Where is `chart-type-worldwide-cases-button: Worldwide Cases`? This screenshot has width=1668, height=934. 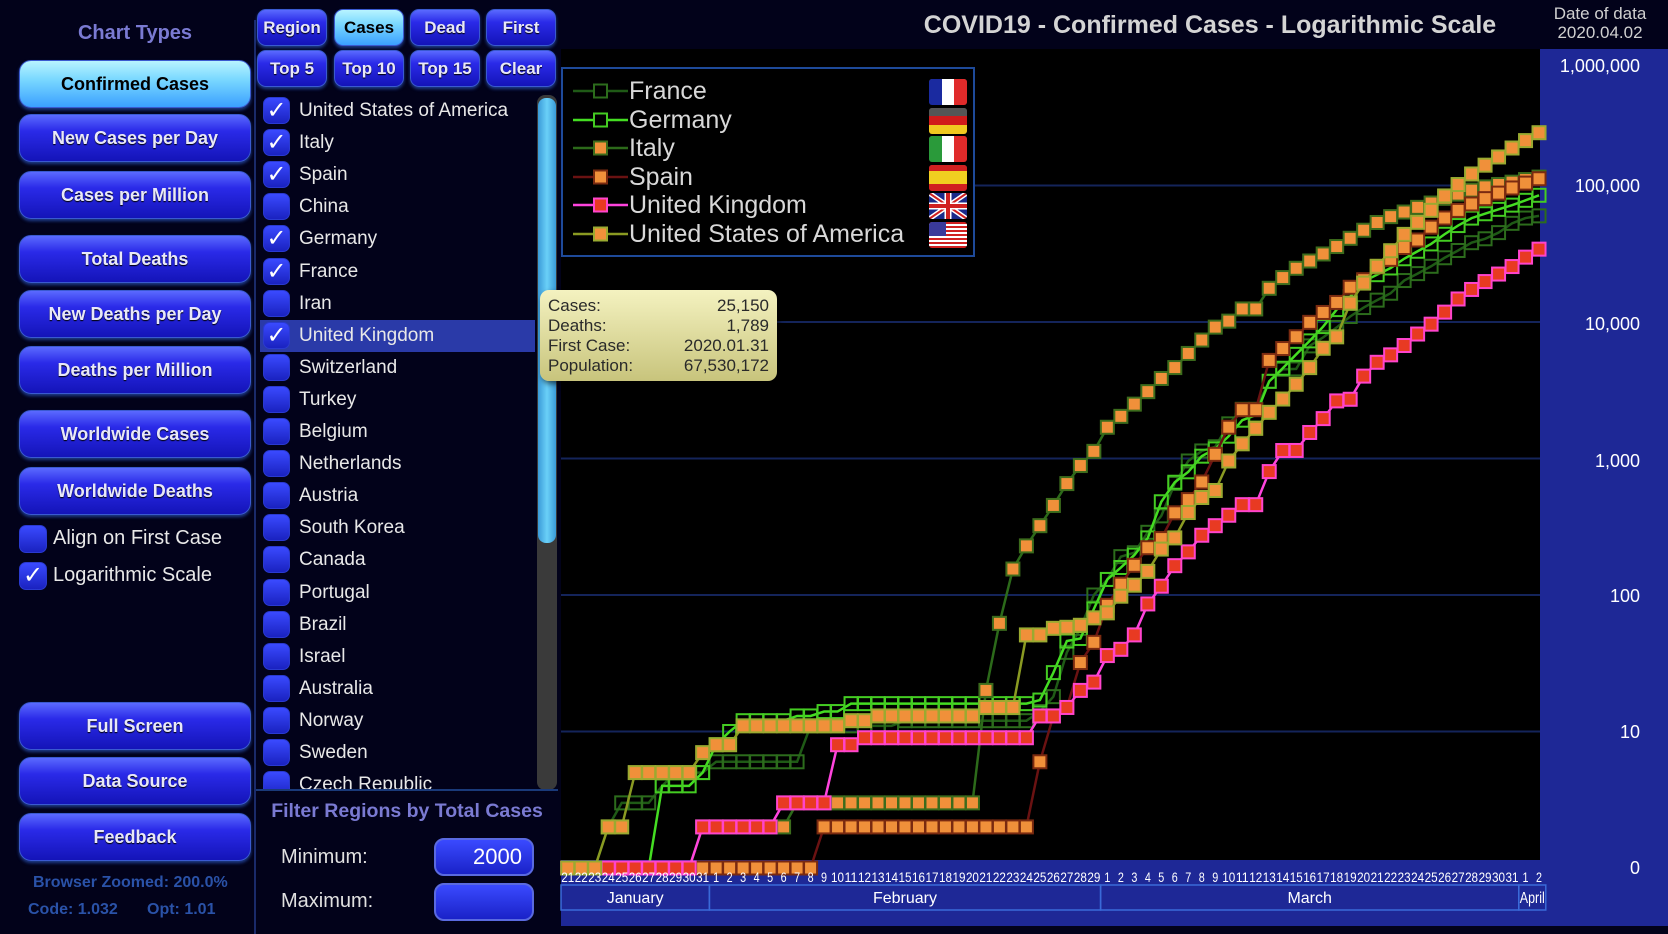 chart-type-worldwide-cases-button: Worldwide Cases is located at coordinates (135, 434).